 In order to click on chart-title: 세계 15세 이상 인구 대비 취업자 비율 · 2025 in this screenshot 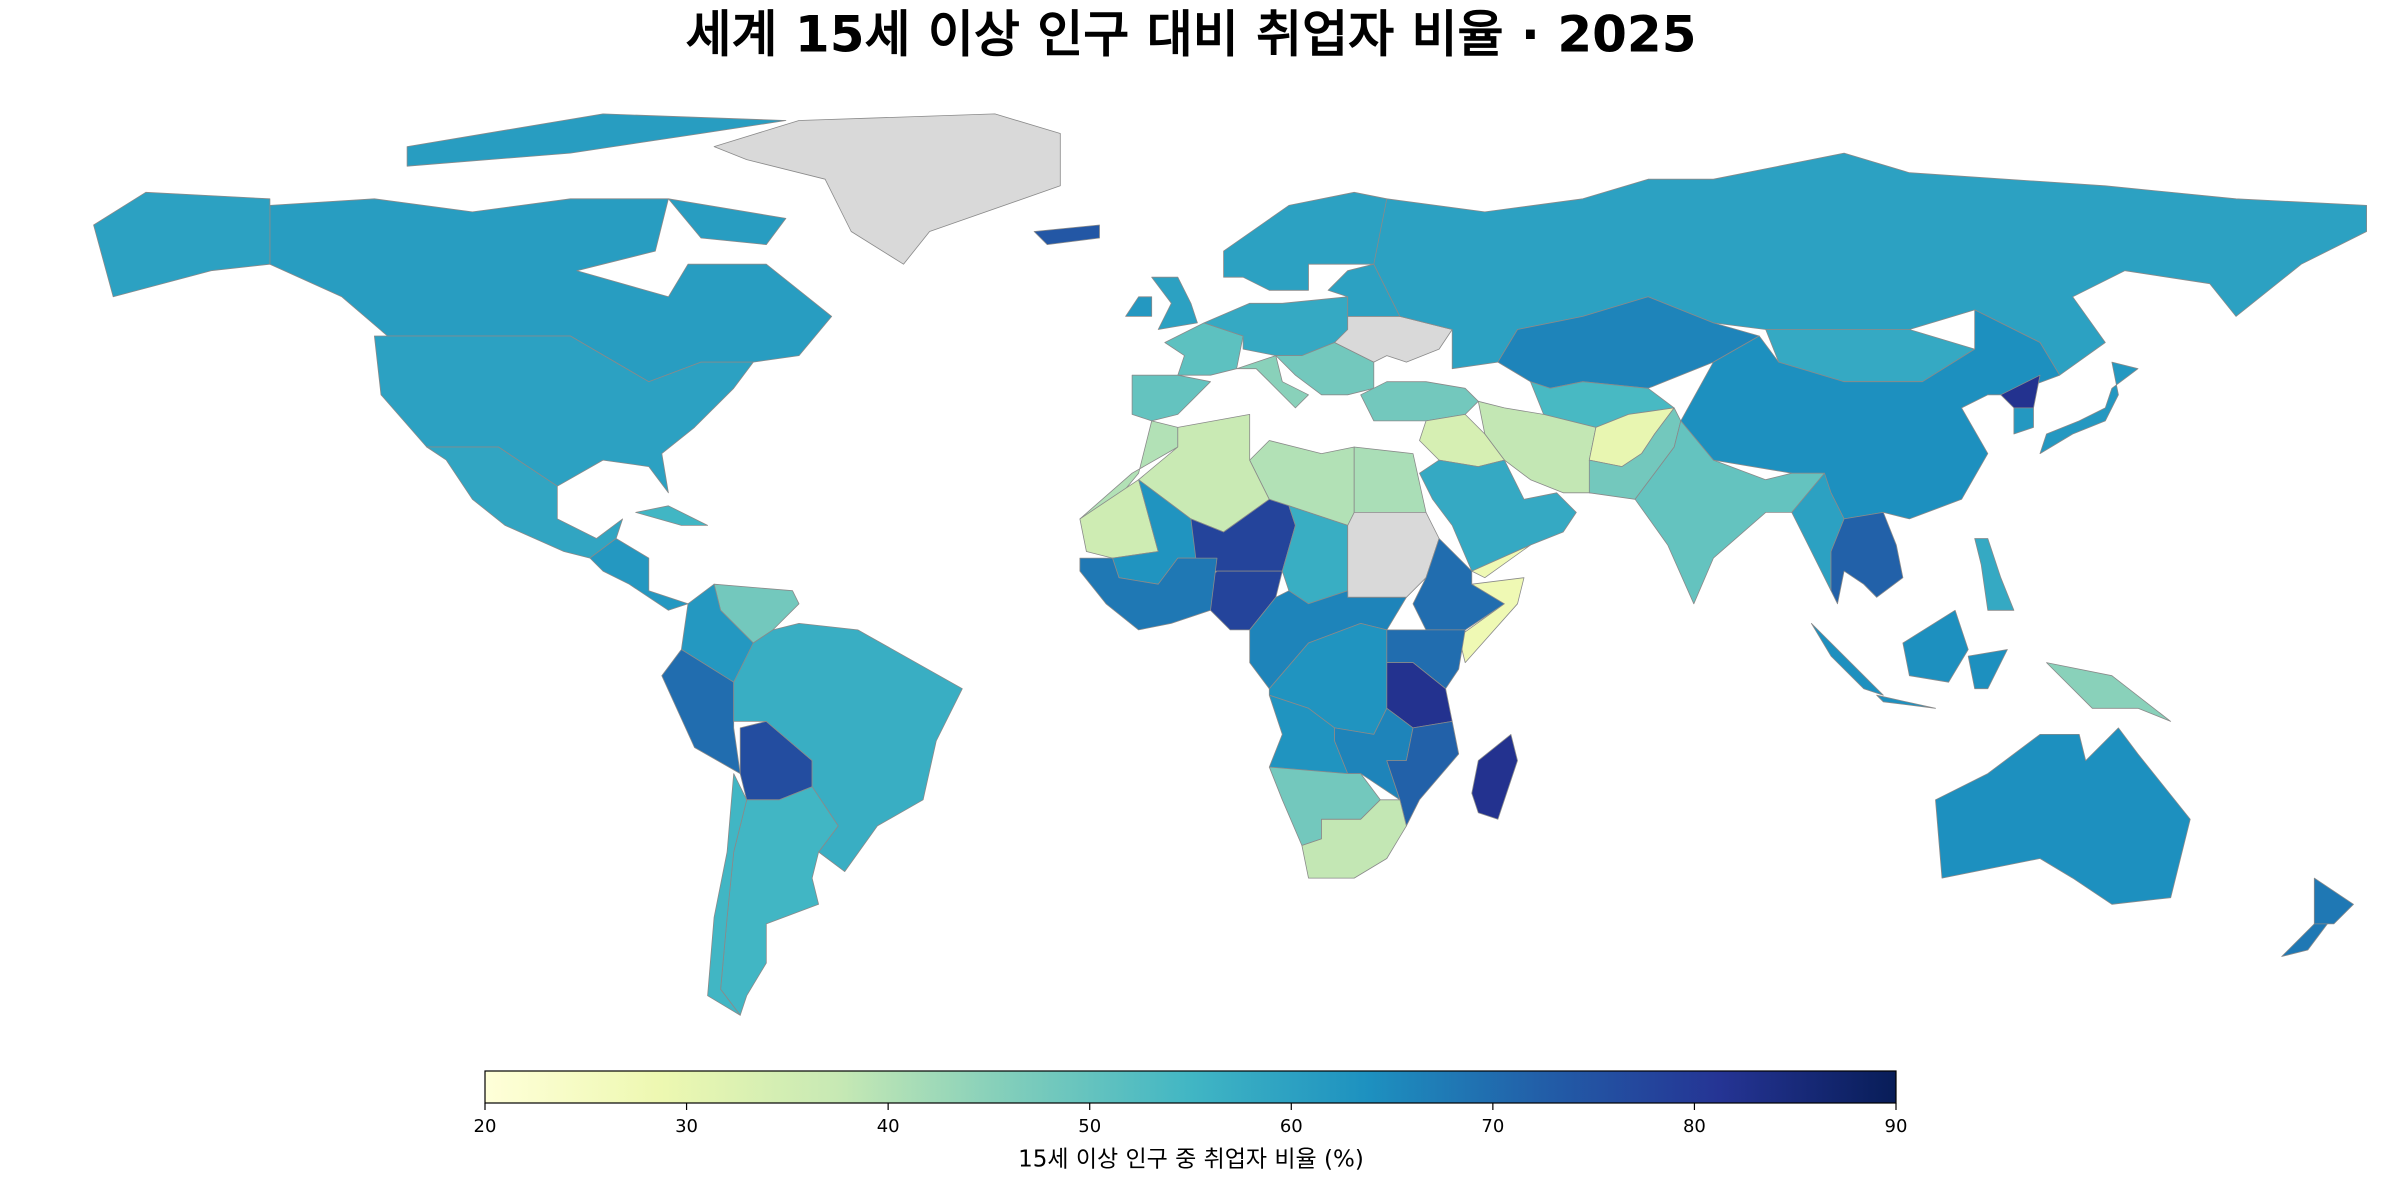, I will do `click(1191, 35)`.